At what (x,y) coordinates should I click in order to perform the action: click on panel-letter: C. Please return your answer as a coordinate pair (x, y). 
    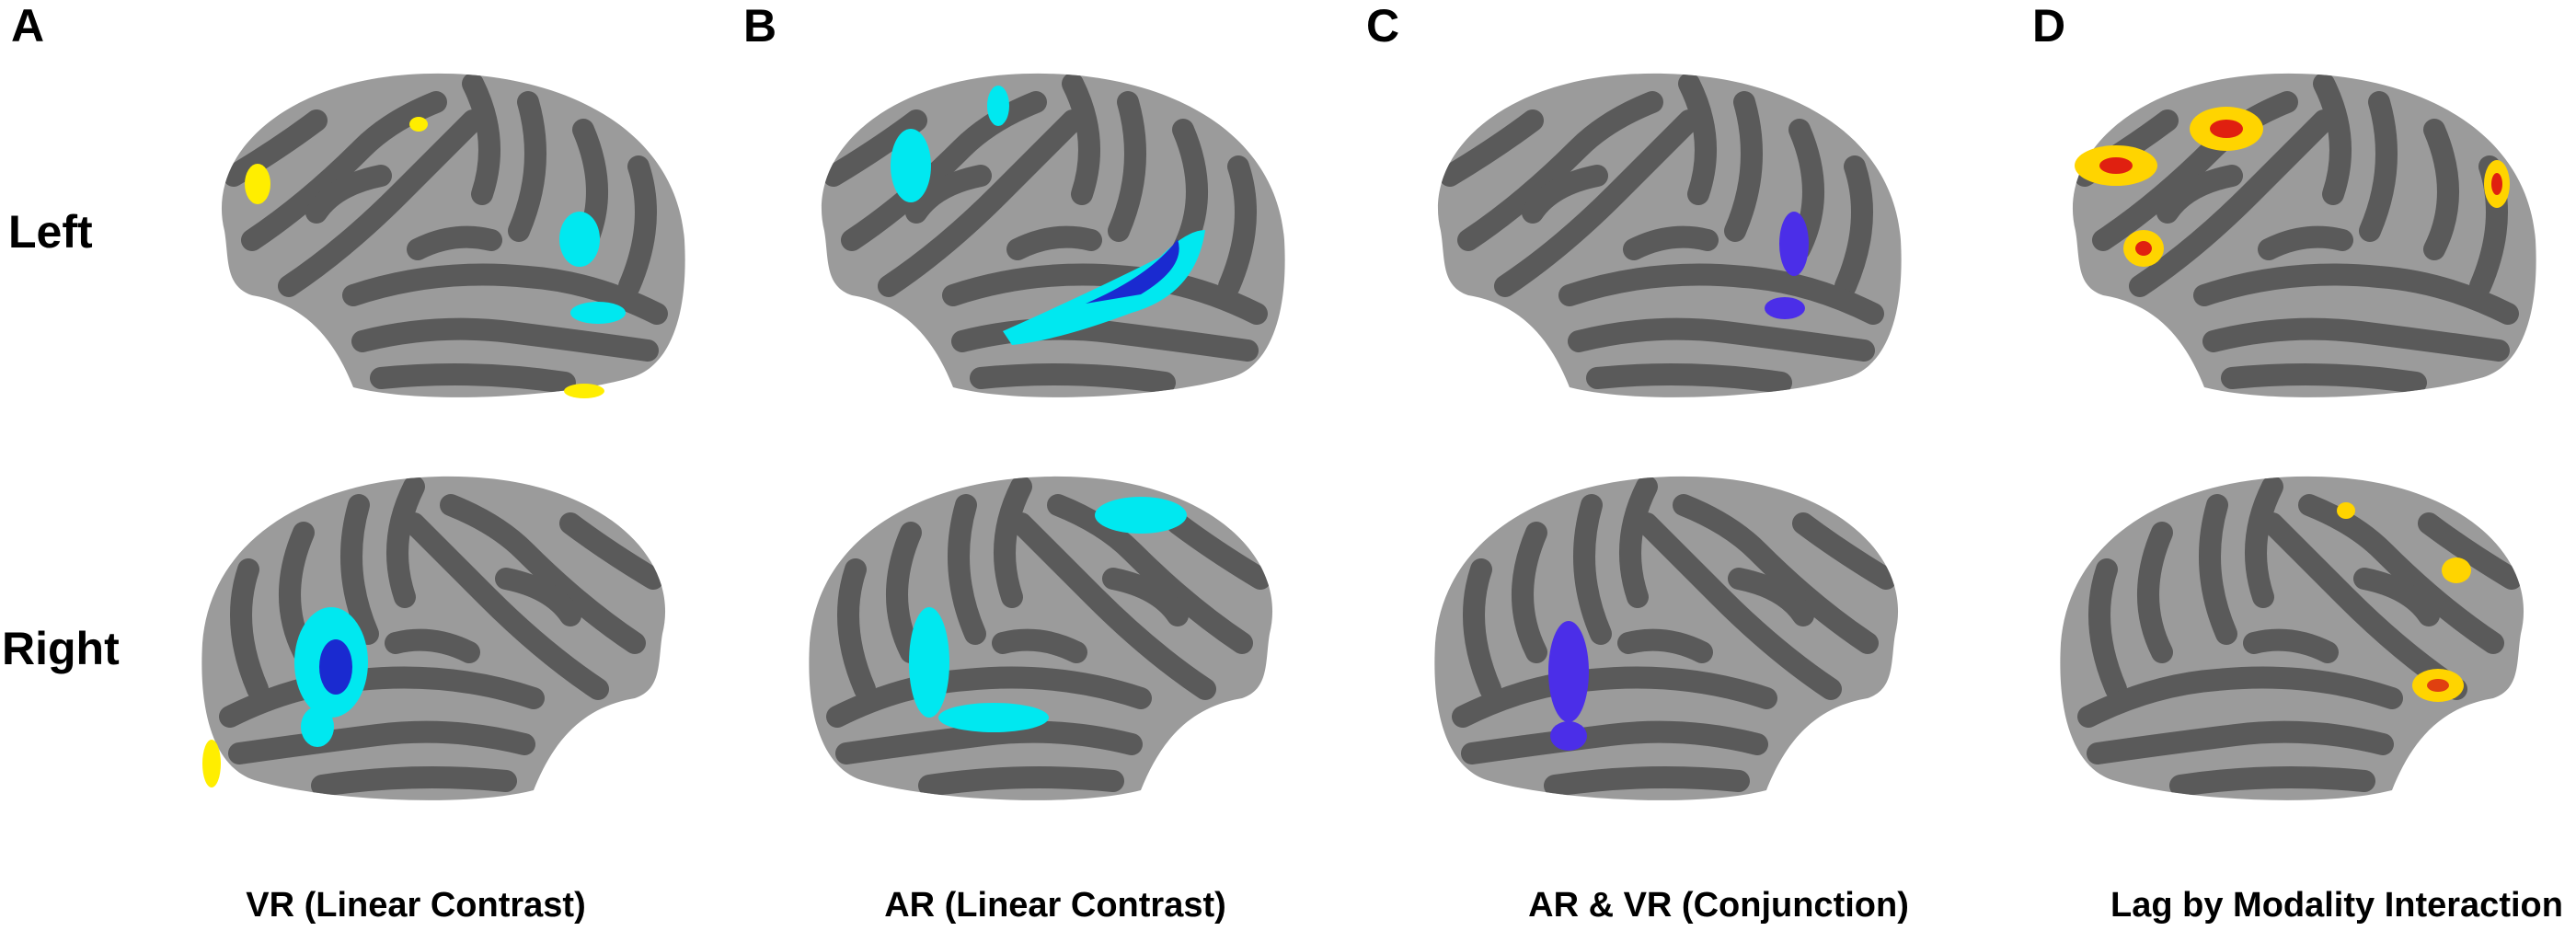
    Looking at the image, I should click on (1382, 26).